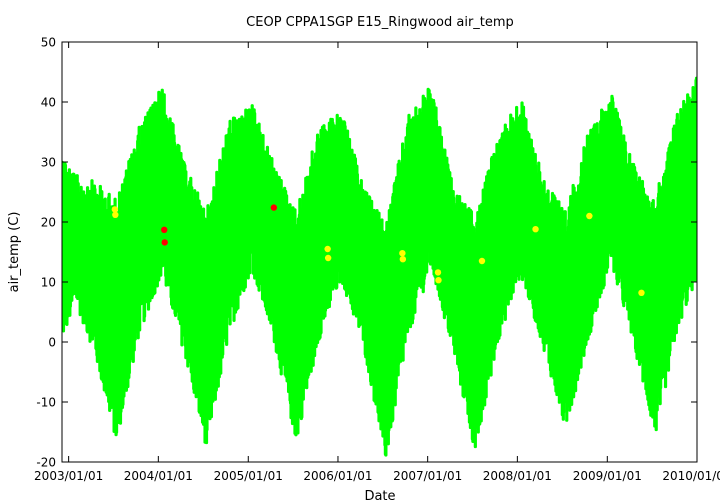 This screenshot has width=720, height=504. What do you see at coordinates (248, 476) in the screenshot?
I see `x-tick-label: 2005/01/01` at bounding box center [248, 476].